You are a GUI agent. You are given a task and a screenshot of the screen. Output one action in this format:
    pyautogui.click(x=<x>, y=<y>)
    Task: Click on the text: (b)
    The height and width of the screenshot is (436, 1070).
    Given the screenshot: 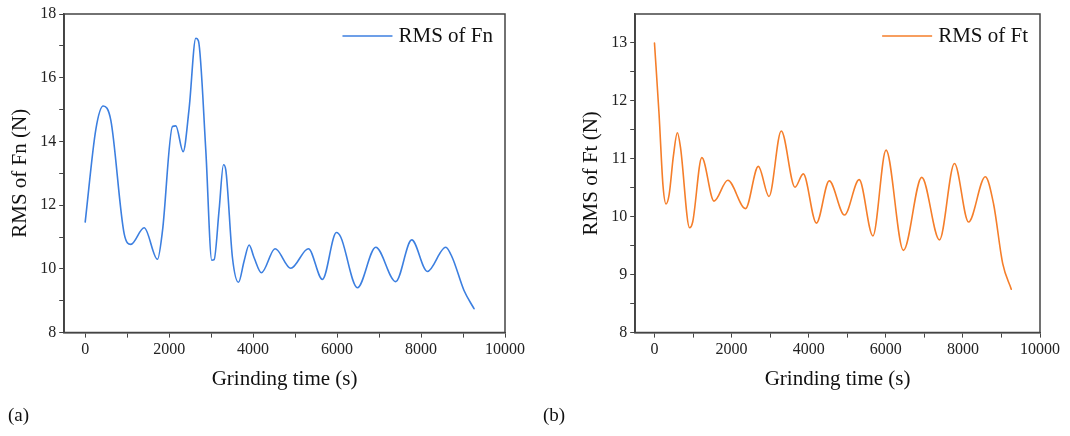 What is the action you would take?
    pyautogui.click(x=554, y=415)
    